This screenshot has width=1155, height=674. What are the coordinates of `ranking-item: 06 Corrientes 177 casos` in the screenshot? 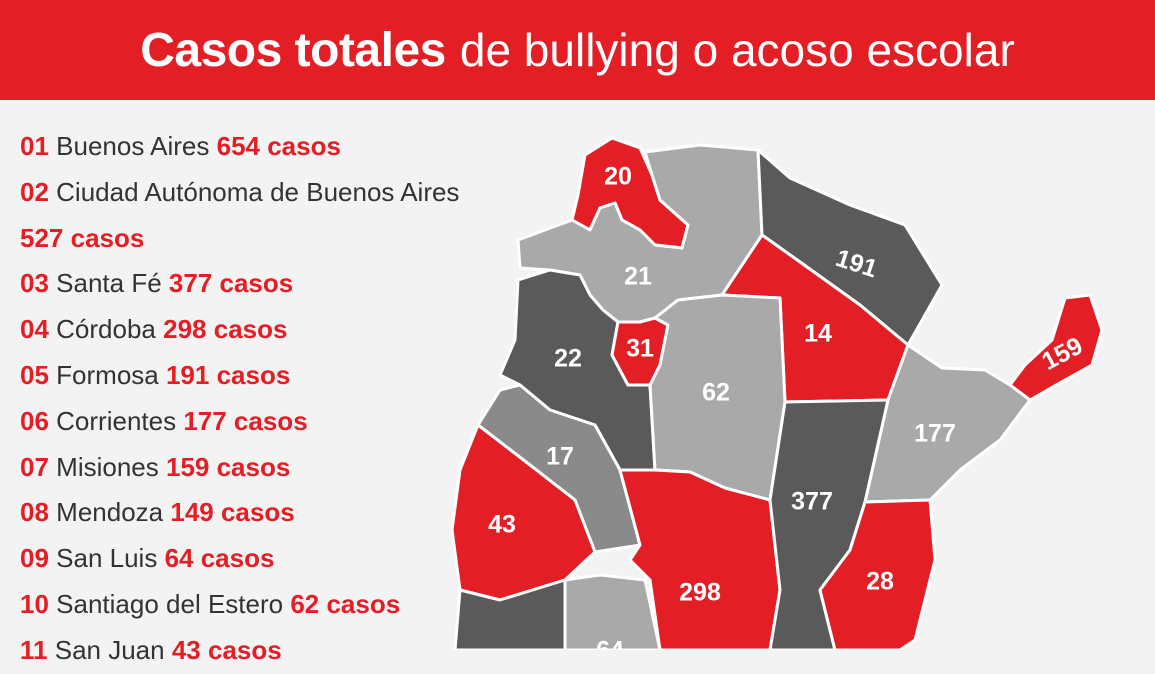 It's located at (164, 420).